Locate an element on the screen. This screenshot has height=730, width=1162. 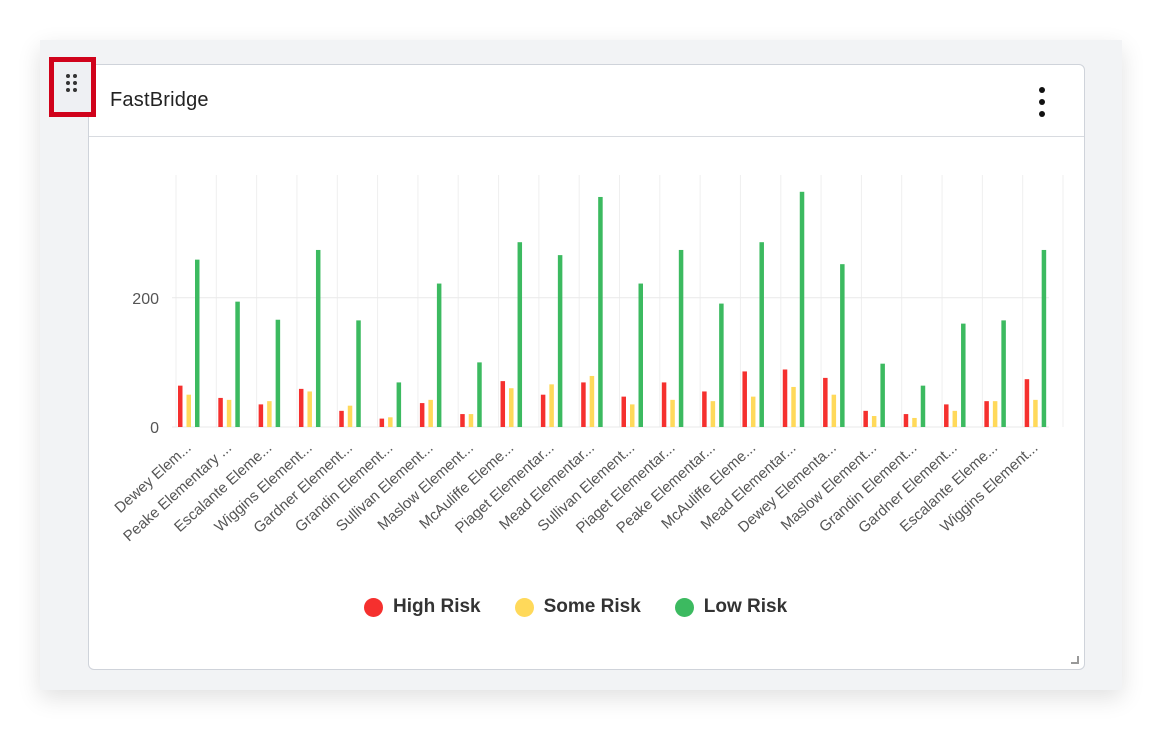
drag-handle-highlight is located at coordinates (72, 87).